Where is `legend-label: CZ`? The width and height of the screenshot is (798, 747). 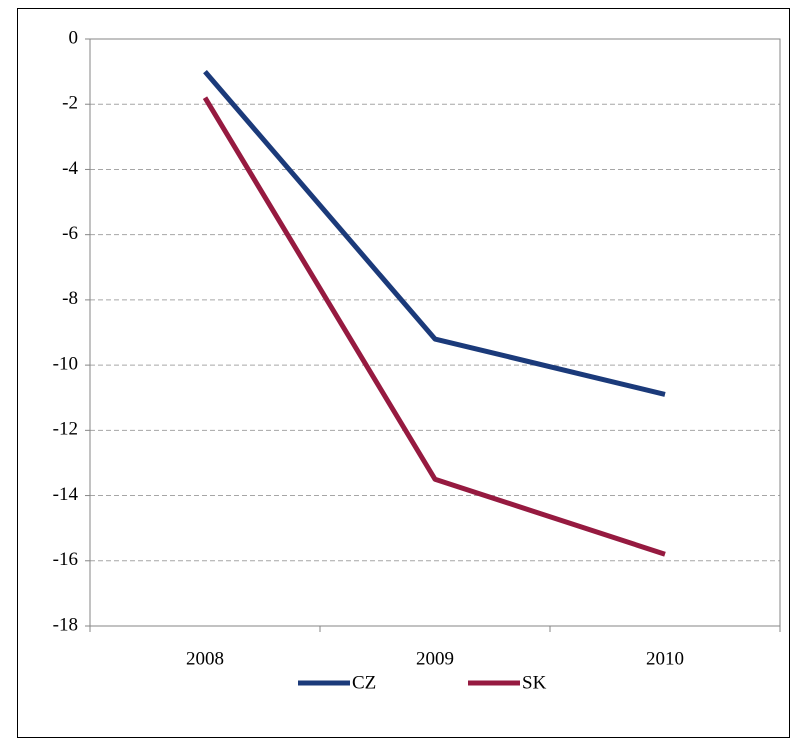 legend-label: CZ is located at coordinates (364, 682).